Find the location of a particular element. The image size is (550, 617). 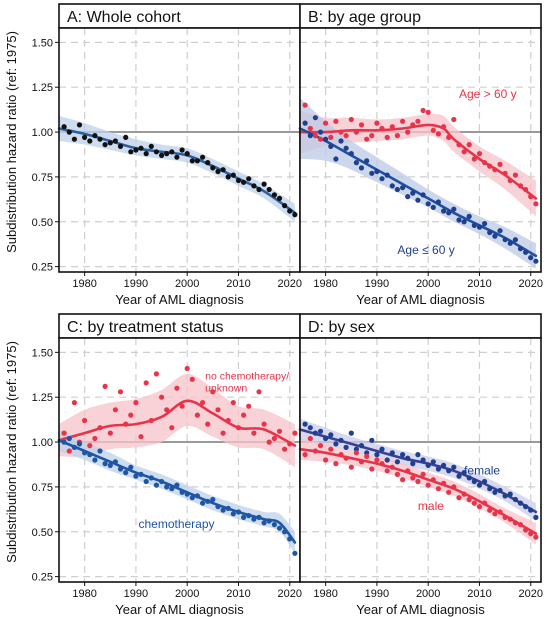

series-label-1: chemotherapy is located at coordinates (176, 524).